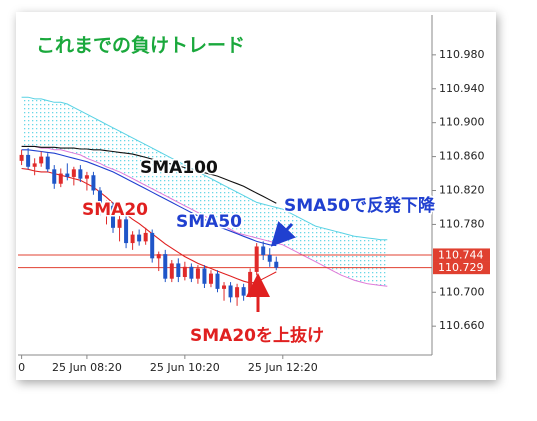 The image size is (537, 421). I want to click on y-tick-label: 110.980, so click(462, 54).